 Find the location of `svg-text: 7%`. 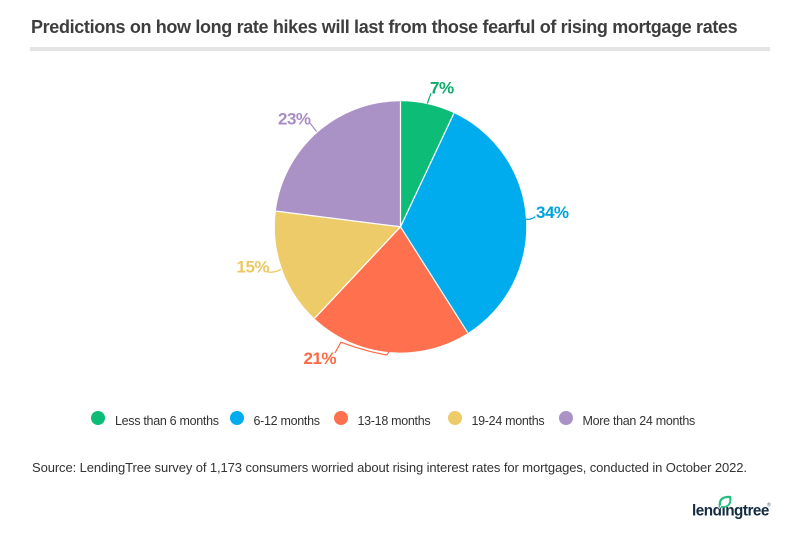

svg-text: 7% is located at coordinates (442, 88).